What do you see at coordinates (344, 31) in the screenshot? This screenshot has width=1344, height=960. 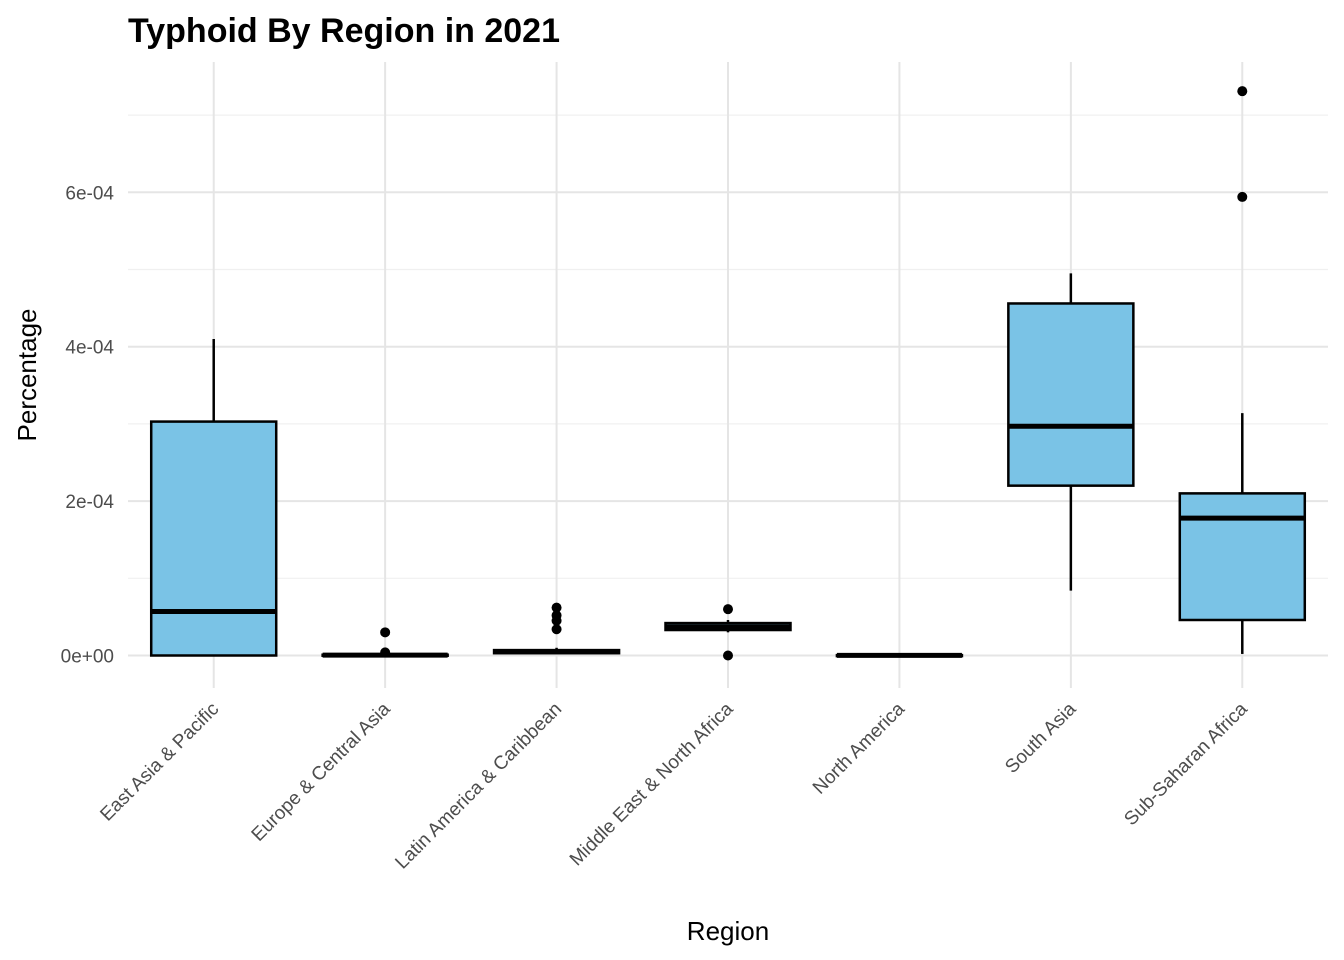 I see `chart-title: Typhoid By Region in 2021` at bounding box center [344, 31].